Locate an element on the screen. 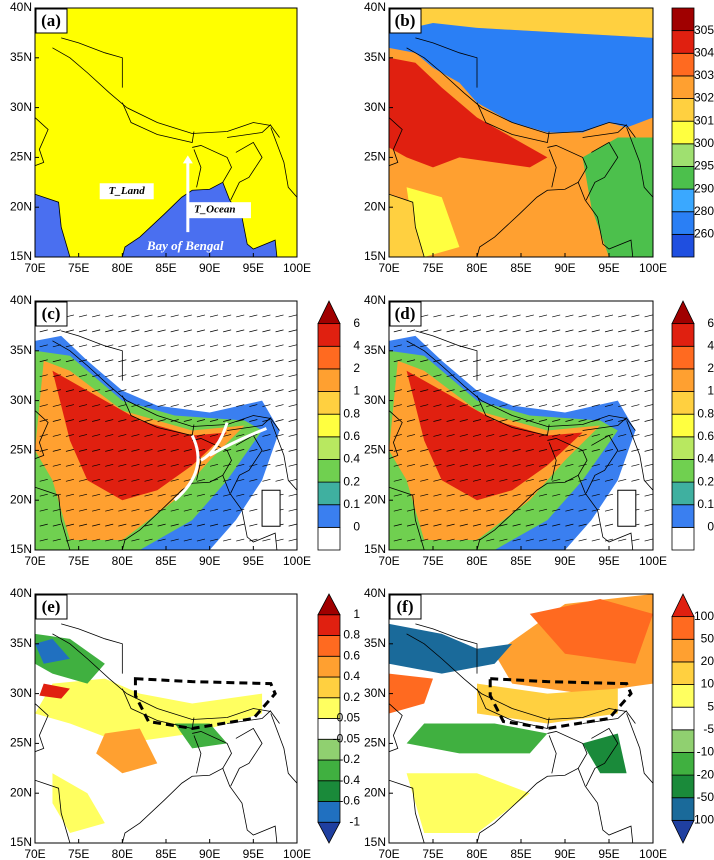 Image resolution: width=714 pixels, height=860 pixels. region-outline is located at coordinates (560, 703).